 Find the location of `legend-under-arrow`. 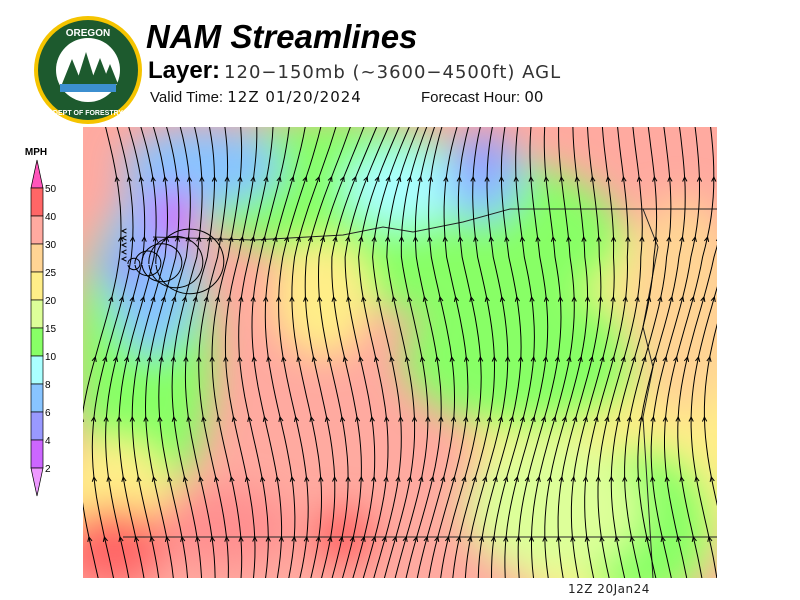

legend-under-arrow is located at coordinates (37, 482).